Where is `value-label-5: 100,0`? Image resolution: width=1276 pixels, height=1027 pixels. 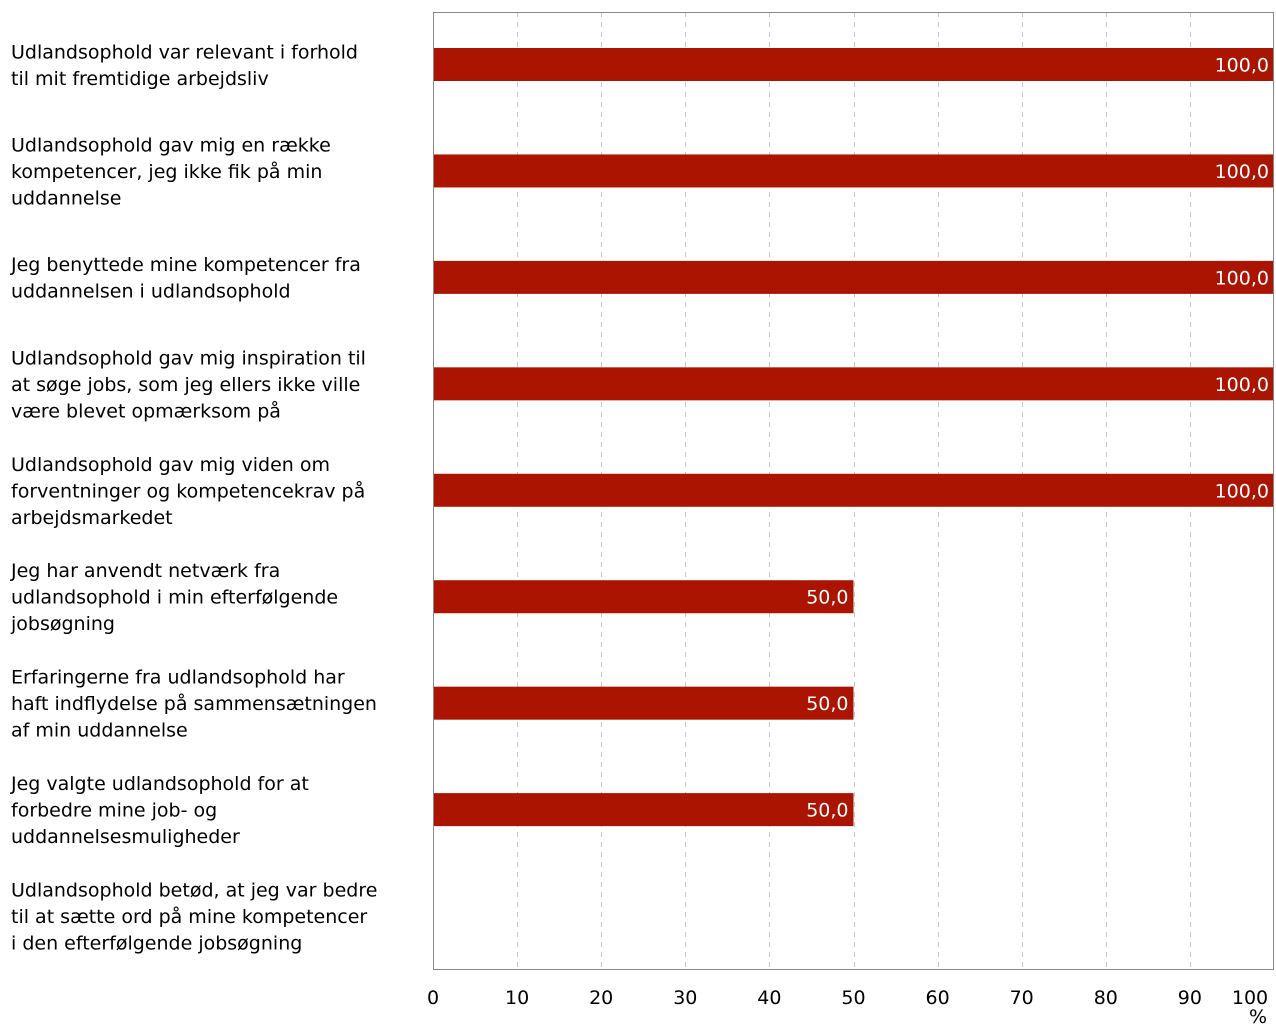
value-label-5: 100,0 is located at coordinates (1242, 491).